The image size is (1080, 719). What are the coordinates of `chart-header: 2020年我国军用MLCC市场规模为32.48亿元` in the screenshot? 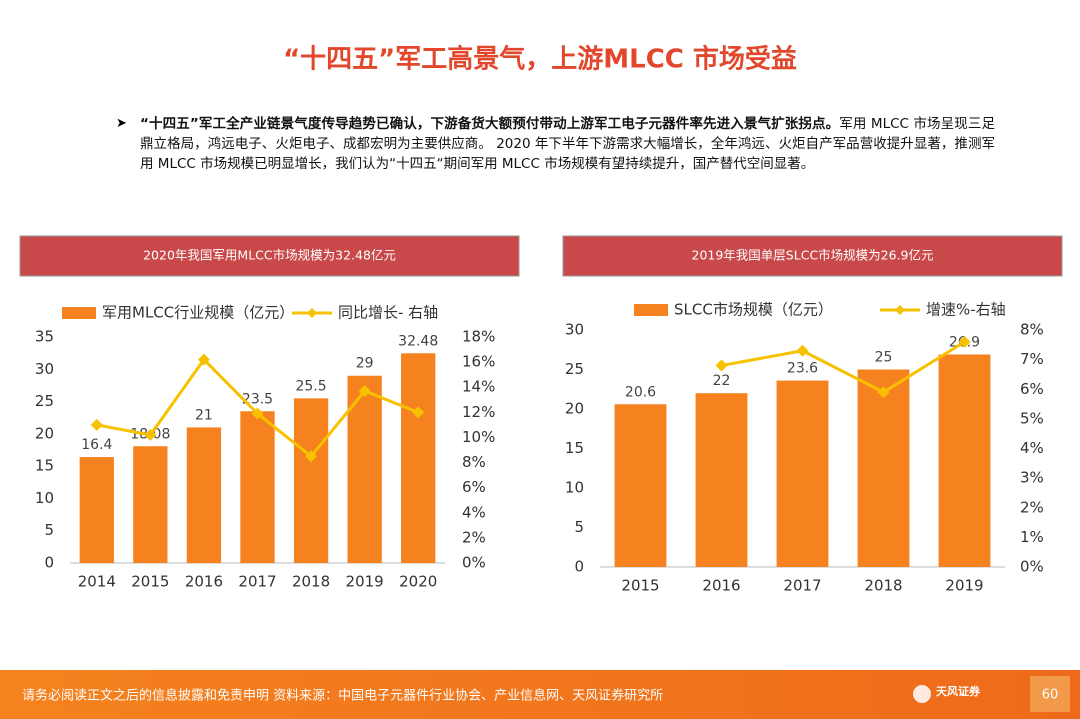 It's located at (269, 255).